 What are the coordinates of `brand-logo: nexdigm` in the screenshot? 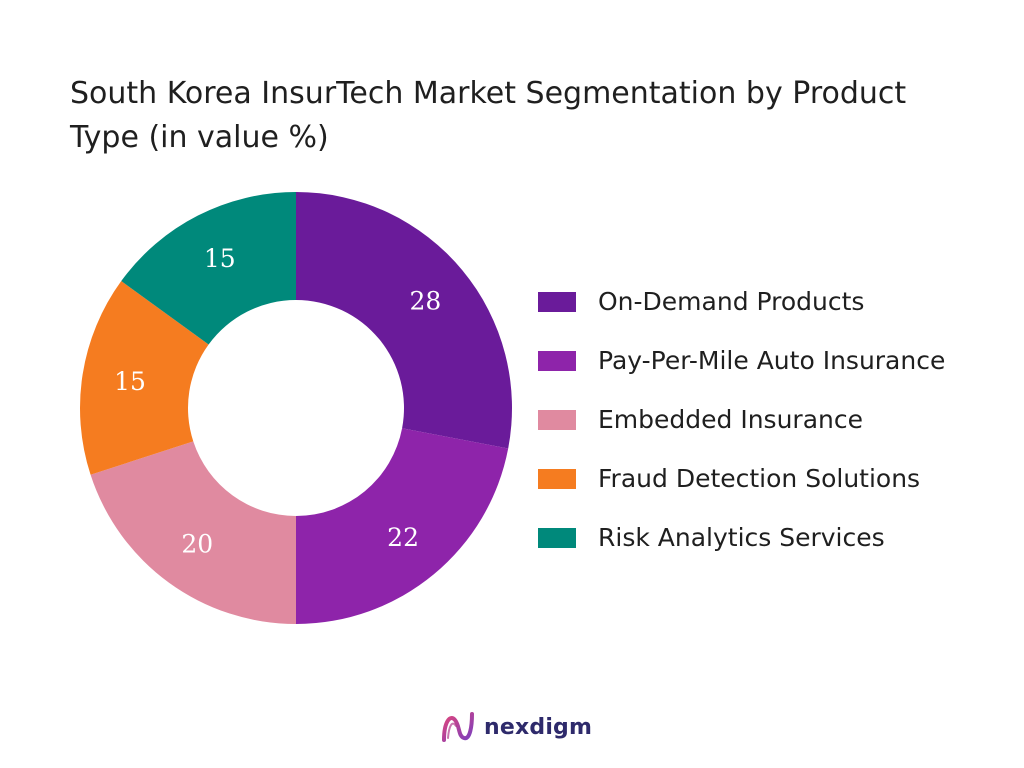 It's located at (516, 727).